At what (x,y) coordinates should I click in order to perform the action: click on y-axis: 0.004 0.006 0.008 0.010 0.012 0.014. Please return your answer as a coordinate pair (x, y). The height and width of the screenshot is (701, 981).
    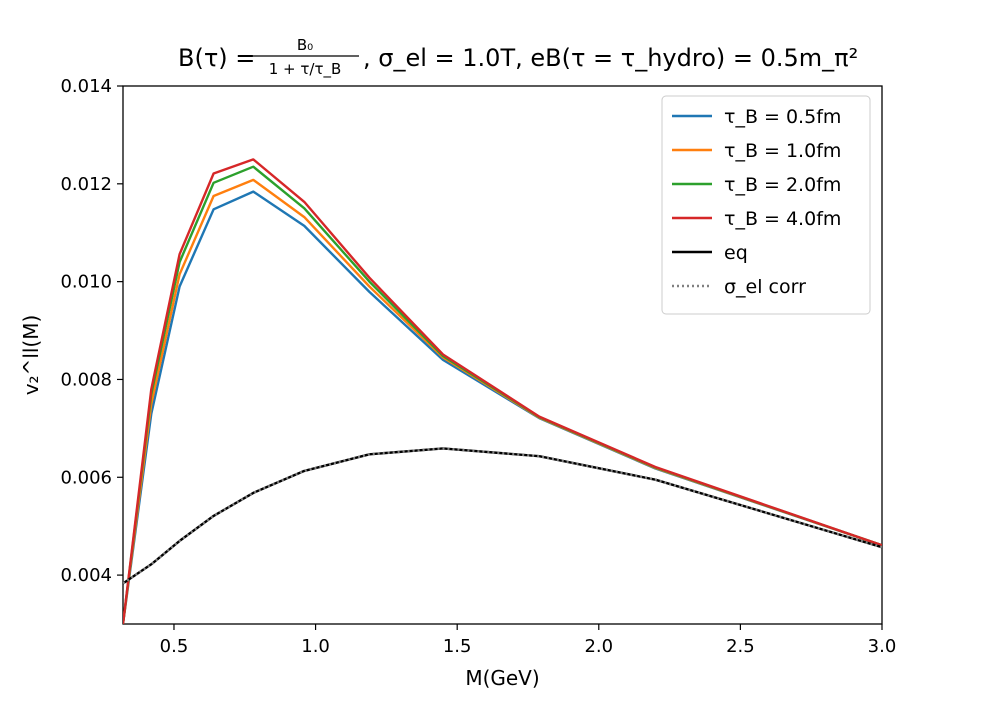
    Looking at the image, I should click on (91, 331).